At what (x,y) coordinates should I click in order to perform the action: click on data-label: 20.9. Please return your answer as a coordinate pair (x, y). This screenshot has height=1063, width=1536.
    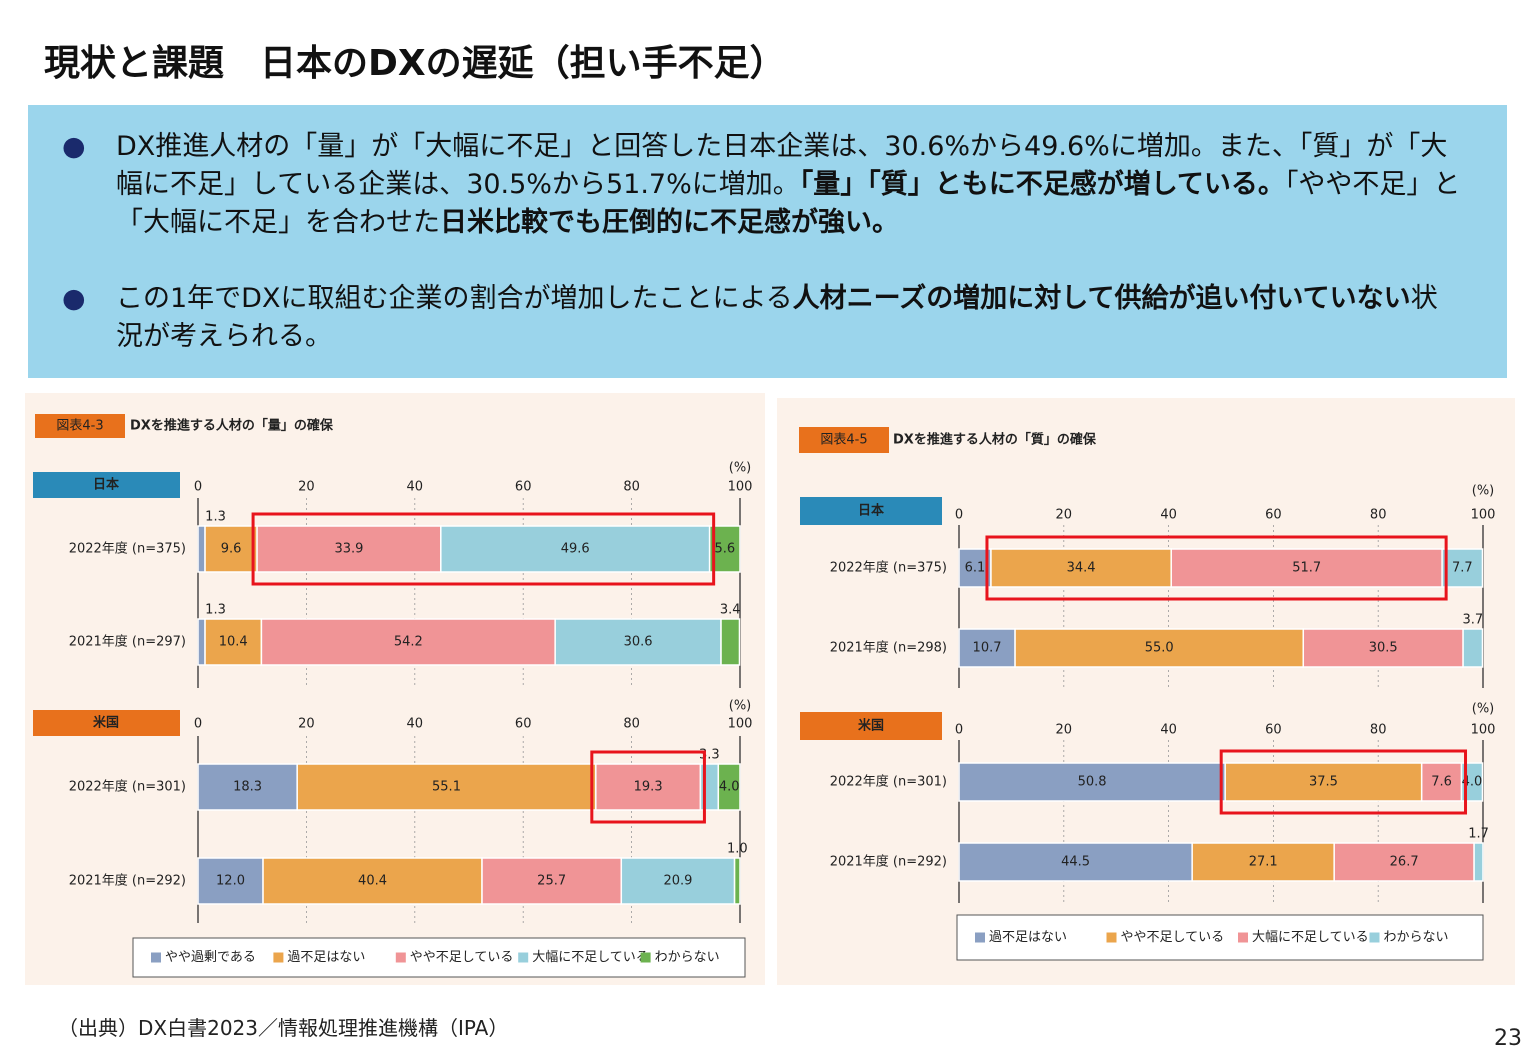
    Looking at the image, I should click on (677, 881).